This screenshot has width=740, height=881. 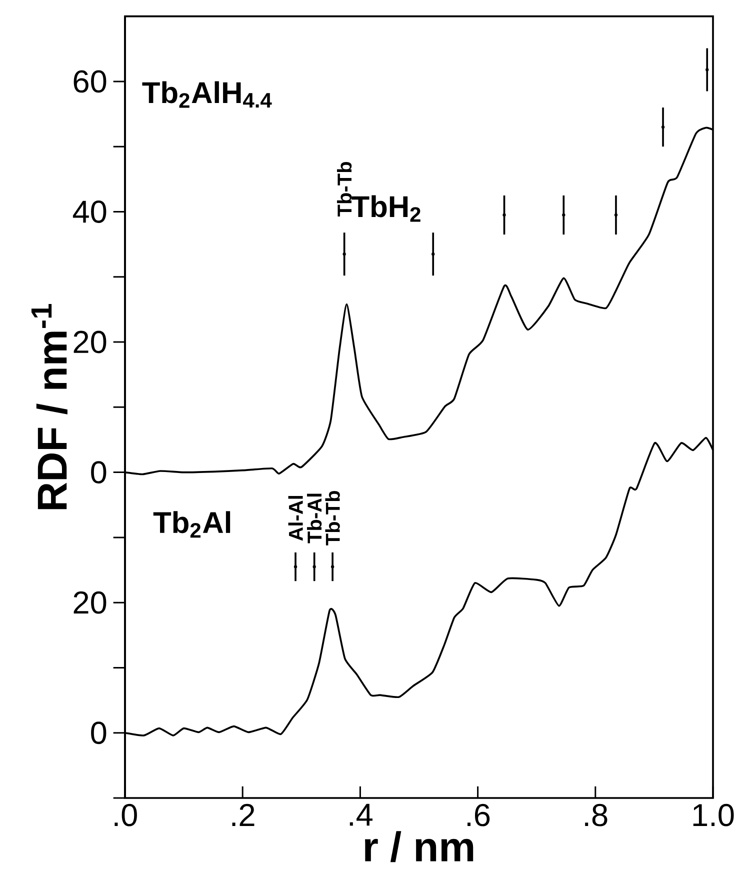 I want to click on x-tick-label: .6, so click(x=478, y=815).